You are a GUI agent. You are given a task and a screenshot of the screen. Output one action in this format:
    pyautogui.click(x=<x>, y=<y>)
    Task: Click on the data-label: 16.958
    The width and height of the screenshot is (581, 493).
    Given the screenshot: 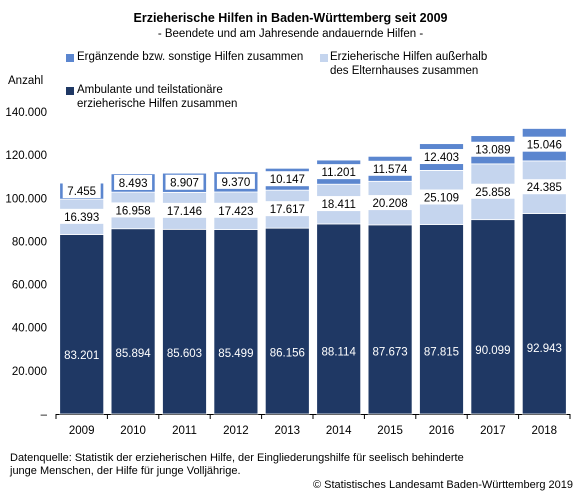 What is the action you would take?
    pyautogui.click(x=133, y=211)
    